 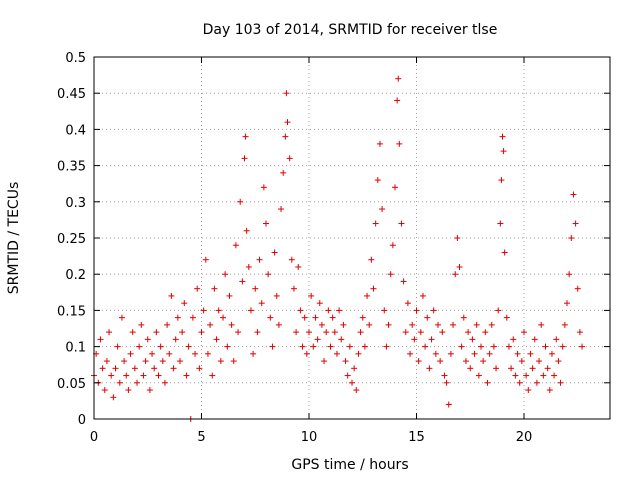 What do you see at coordinates (75, 58) in the screenshot?
I see `y-tick-label: 0.5` at bounding box center [75, 58].